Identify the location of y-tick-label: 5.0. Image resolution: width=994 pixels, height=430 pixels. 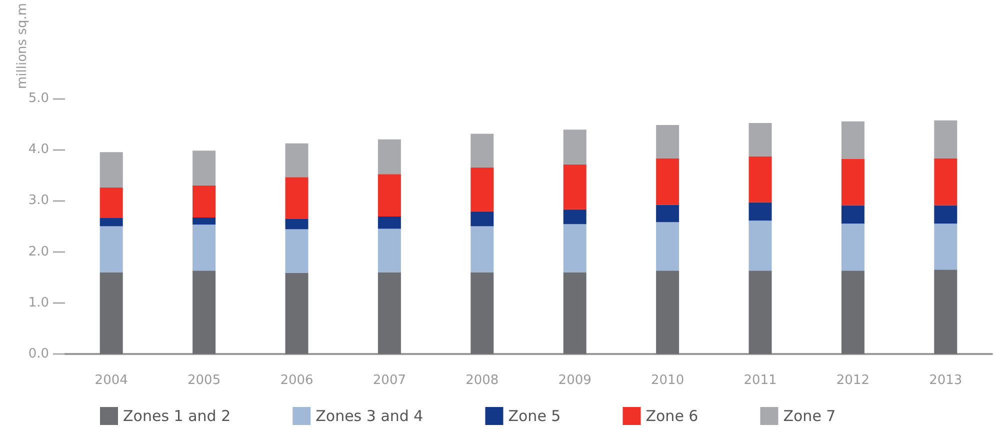
(38, 98).